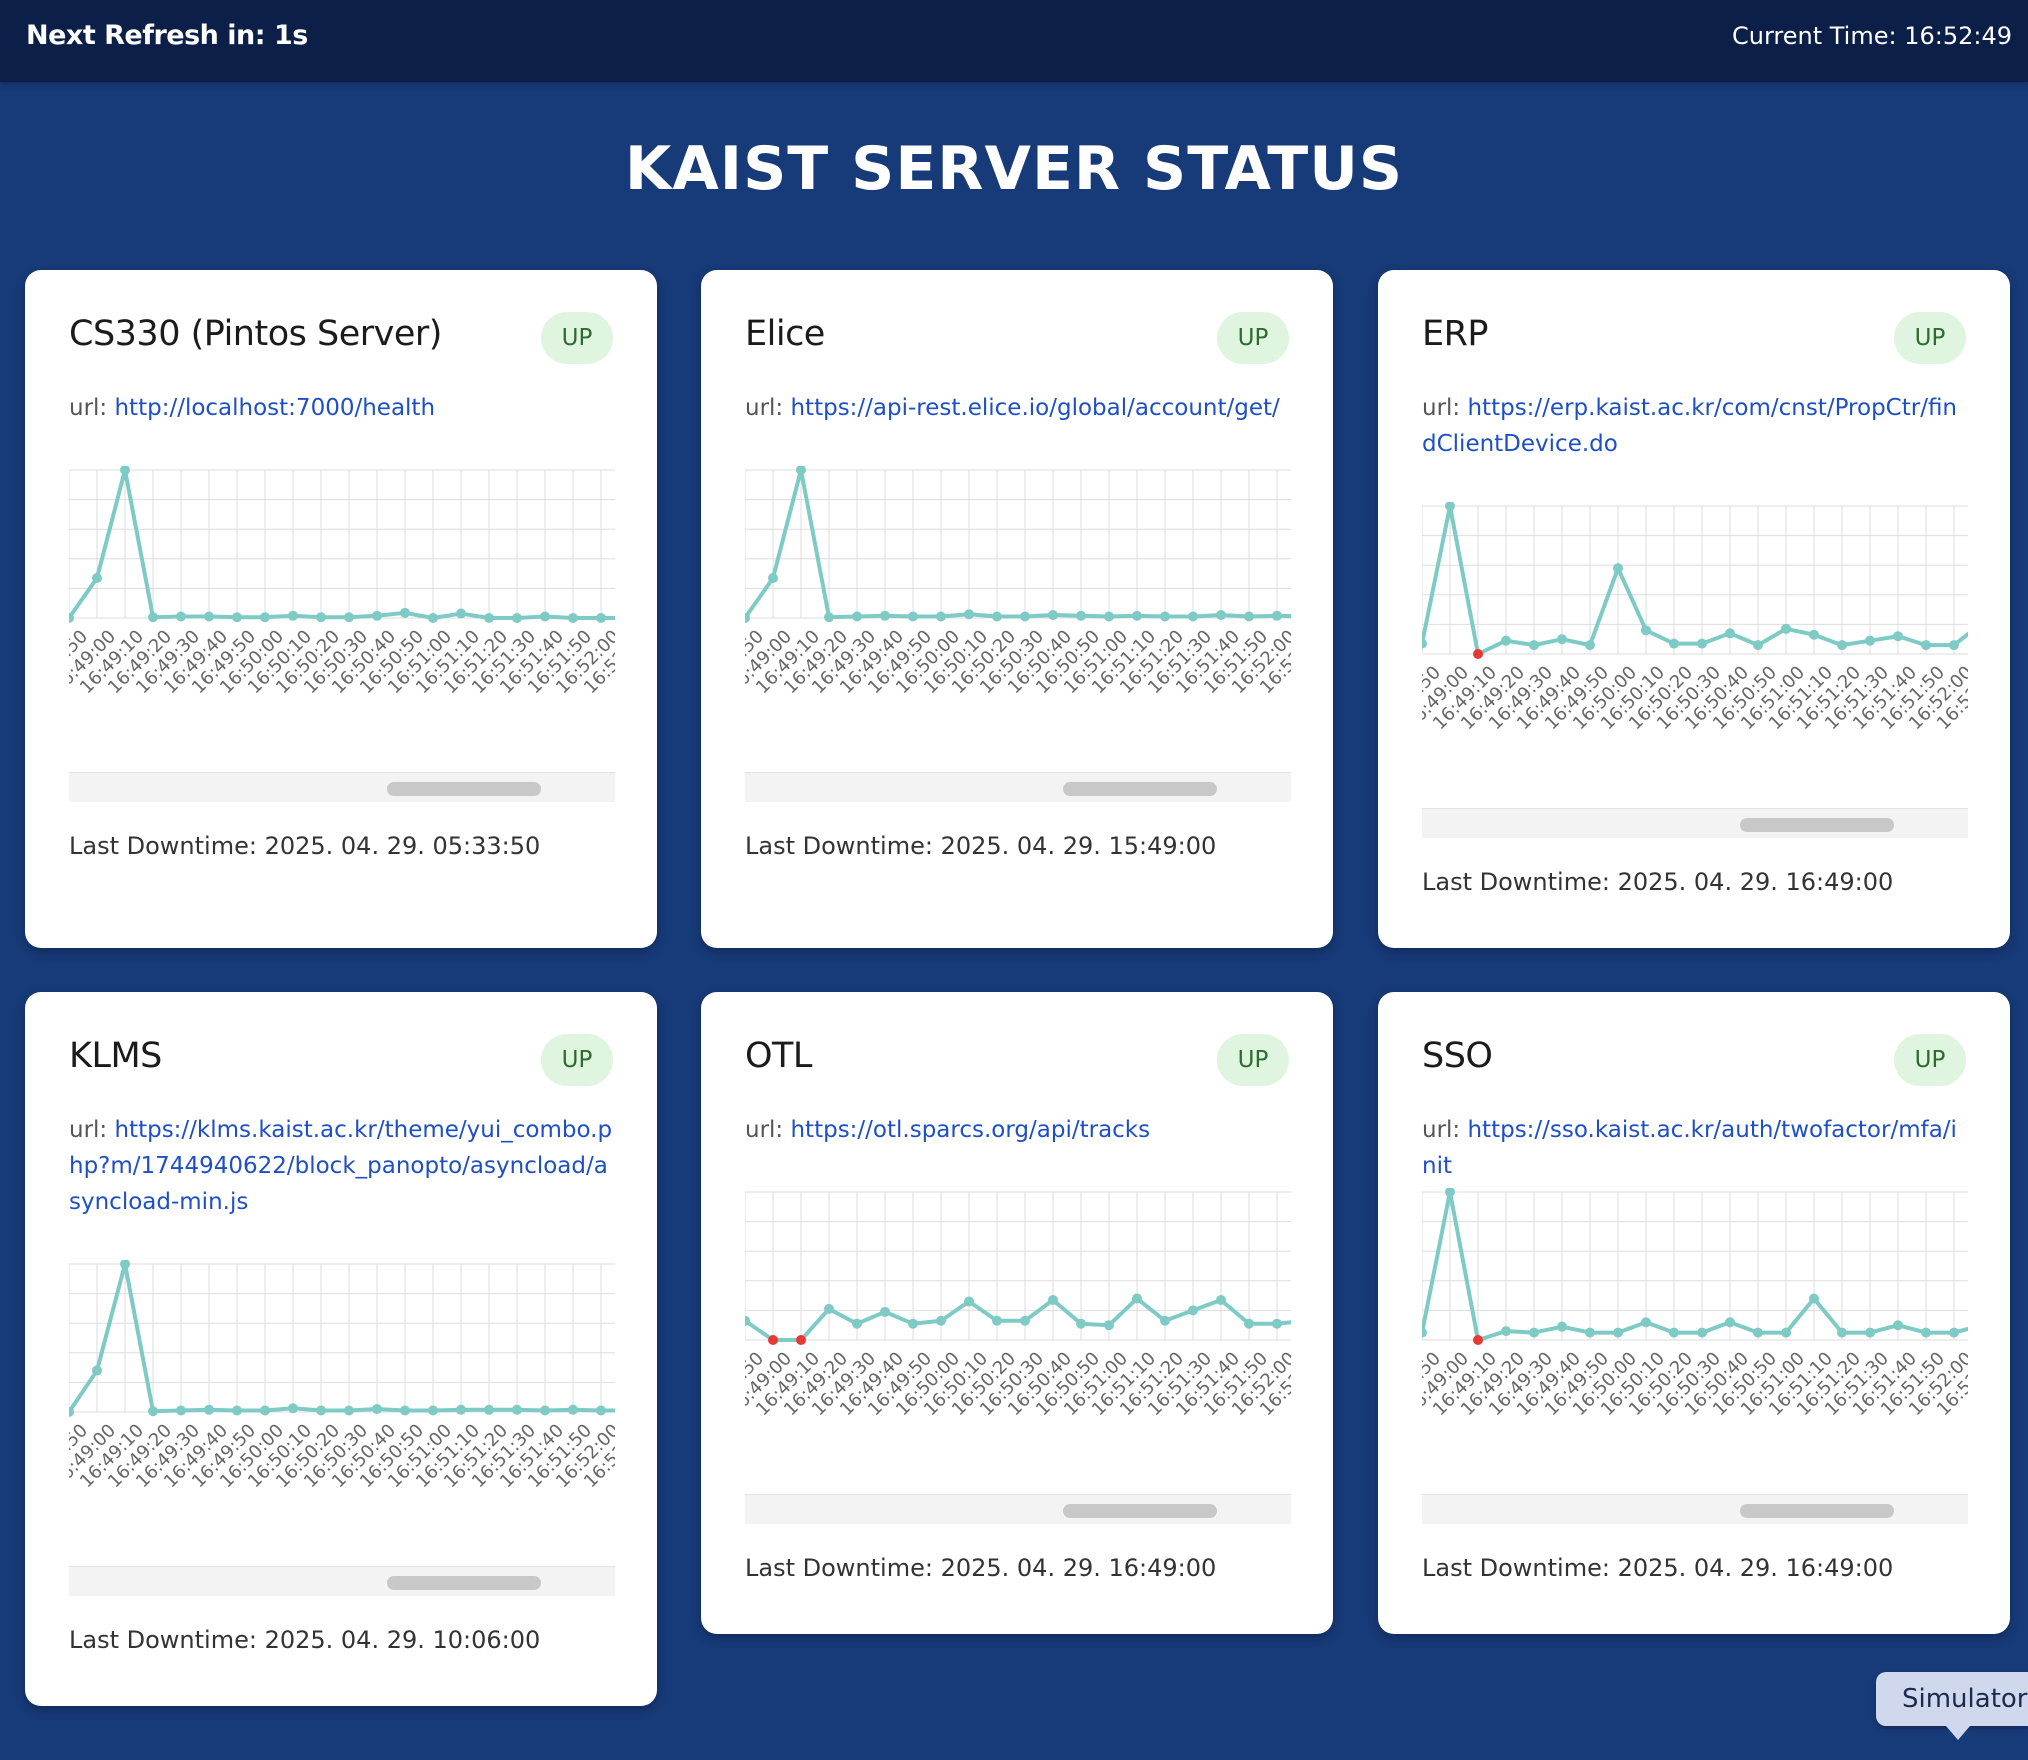 Image resolution: width=2028 pixels, height=1760 pixels. What do you see at coordinates (1014, 169) in the screenshot?
I see `page-title: KAIST SERVER STATUS` at bounding box center [1014, 169].